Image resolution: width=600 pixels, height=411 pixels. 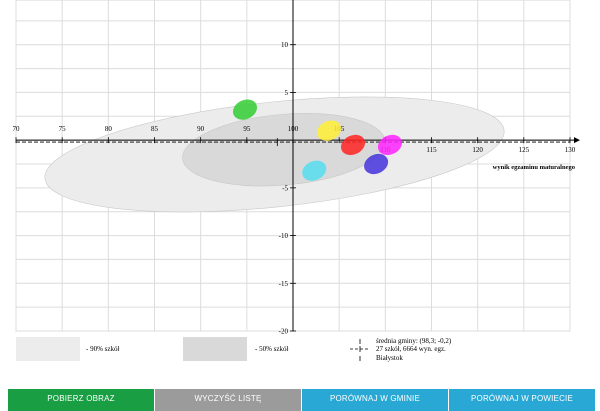 I want to click on legend-schools-text: 27 szkół, 6664 wyn. egz., so click(x=411, y=349).